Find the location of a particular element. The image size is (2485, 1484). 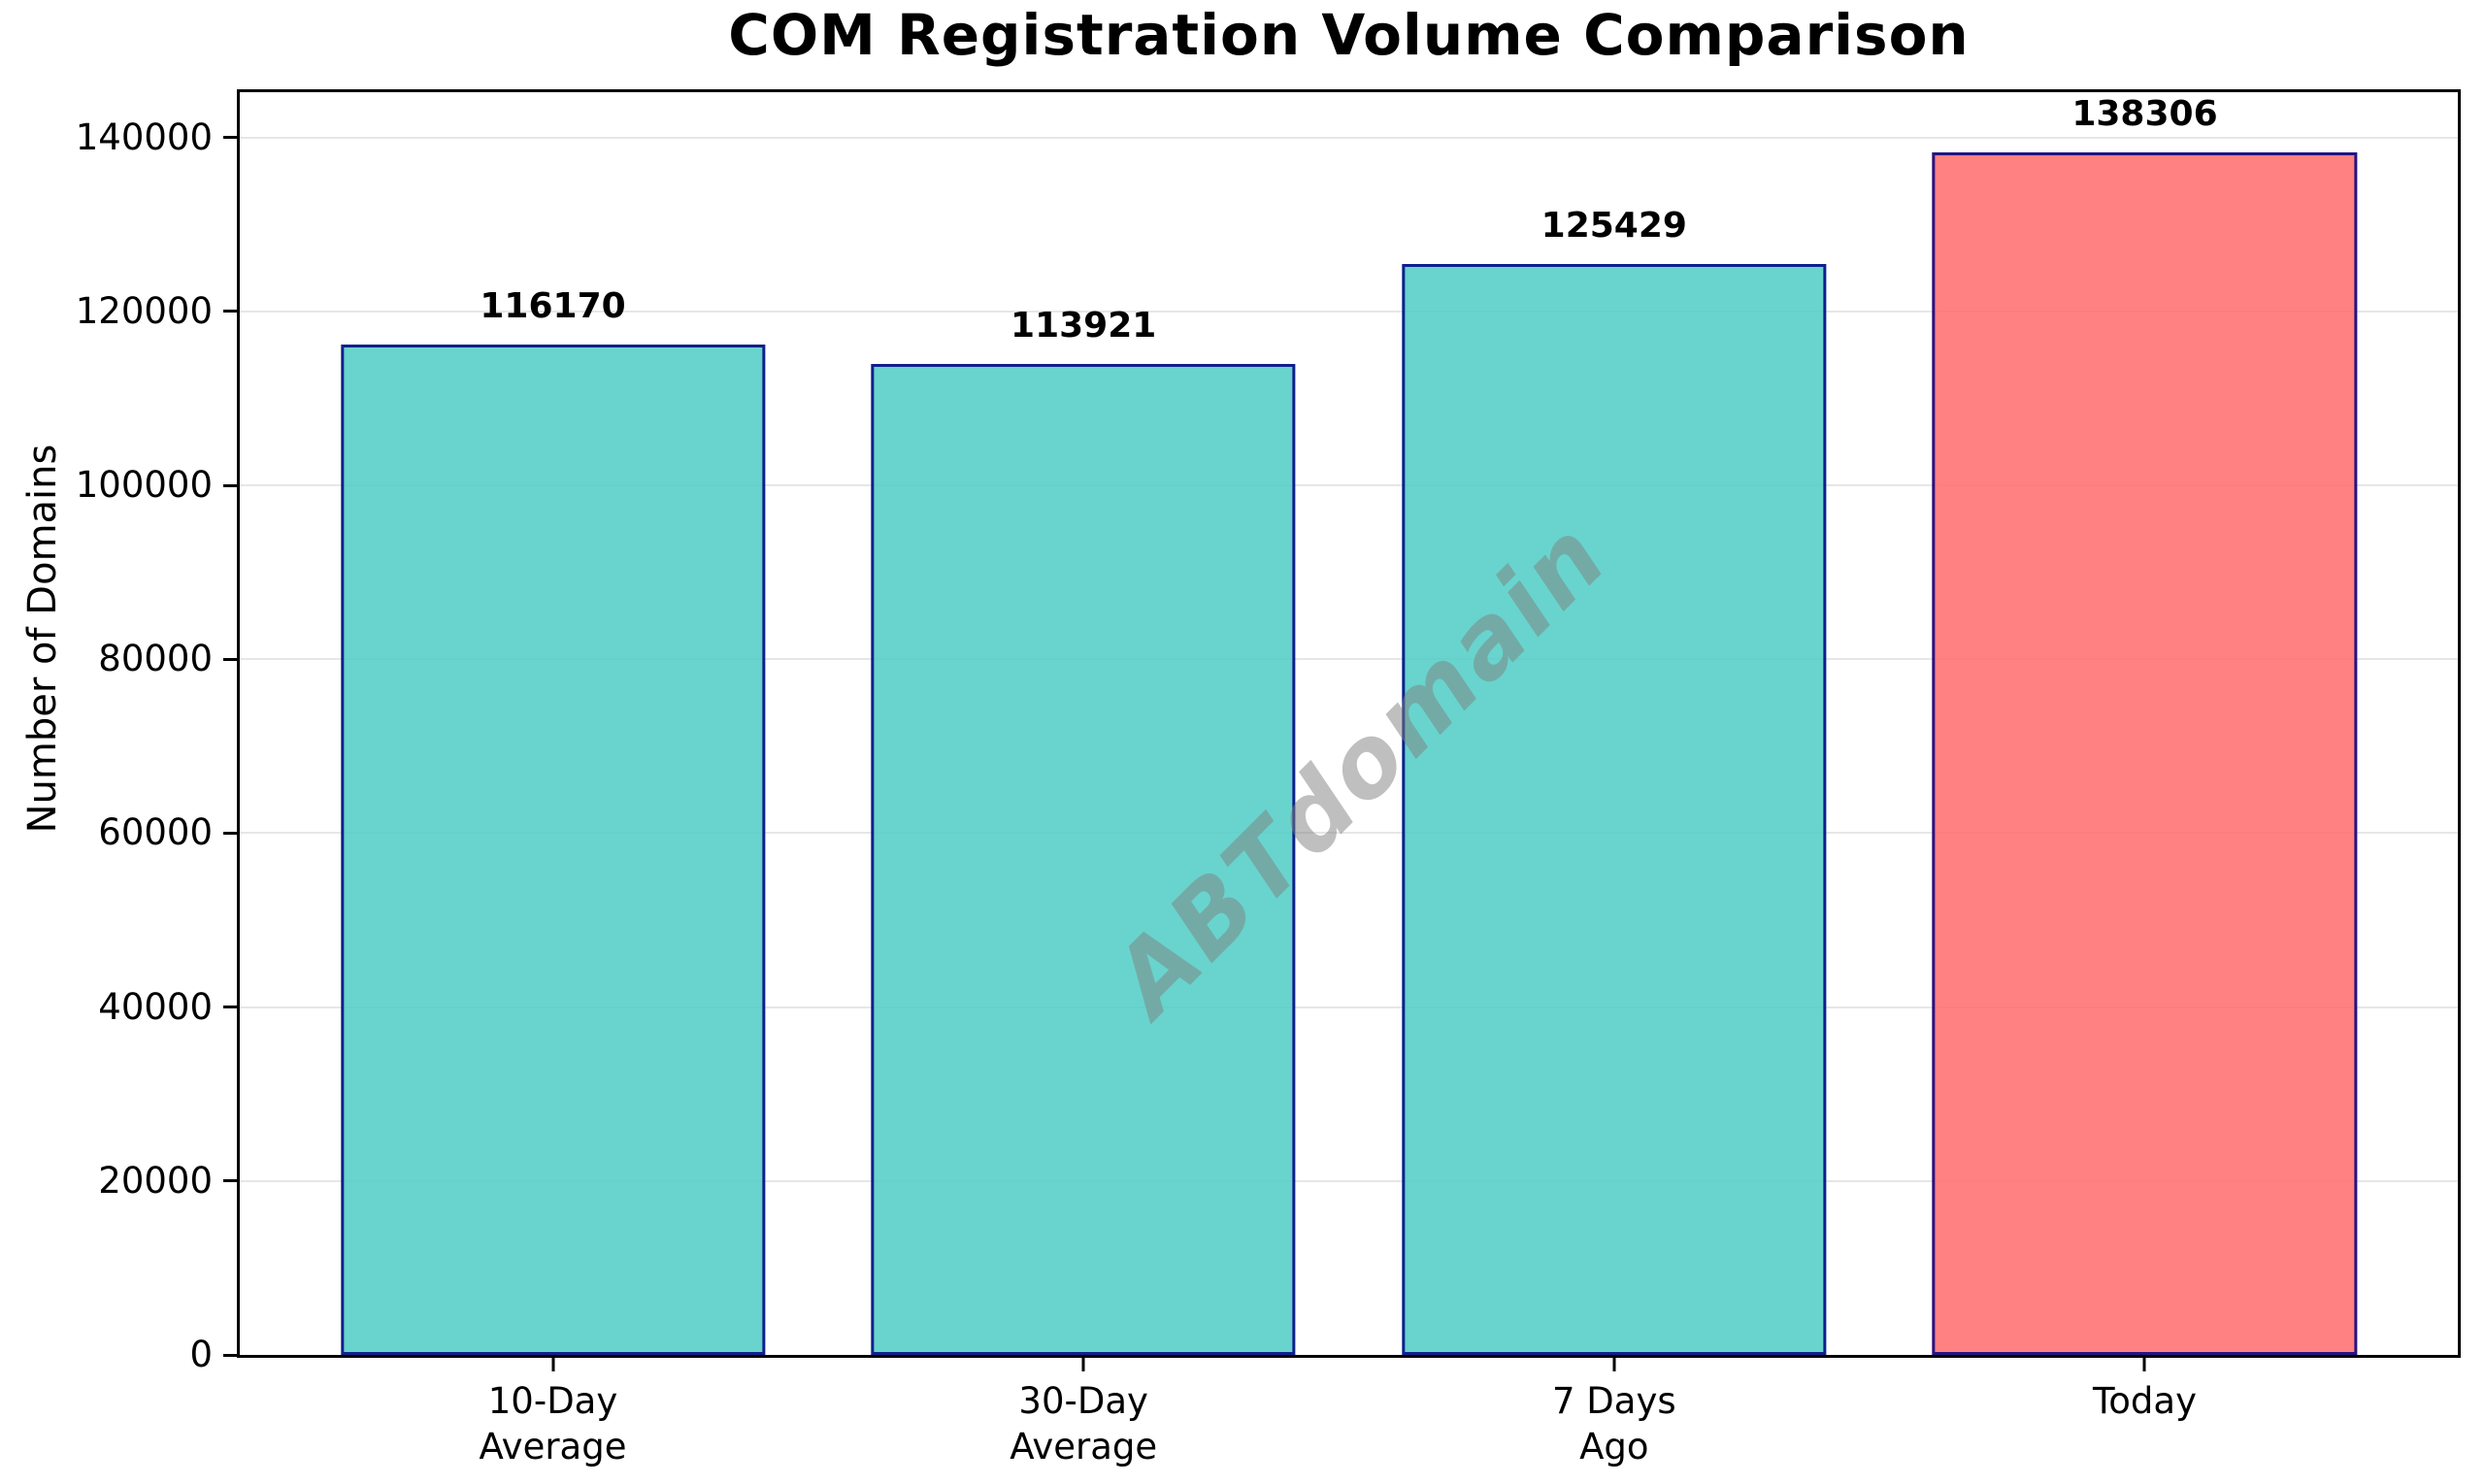

bar: 125429 is located at coordinates (1615, 780).